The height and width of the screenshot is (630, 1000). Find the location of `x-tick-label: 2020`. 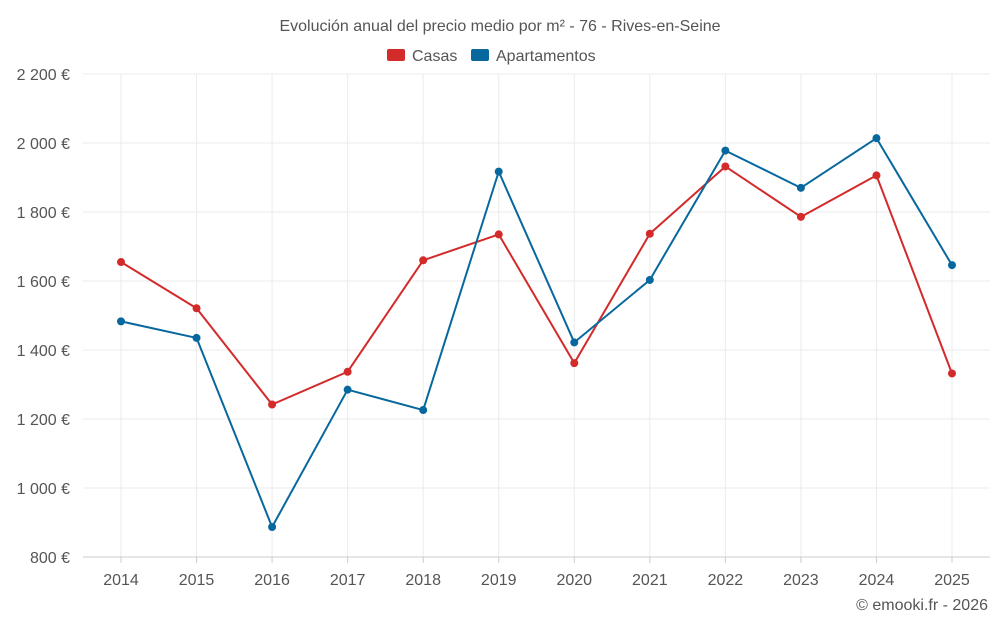

x-tick-label: 2020 is located at coordinates (574, 580).